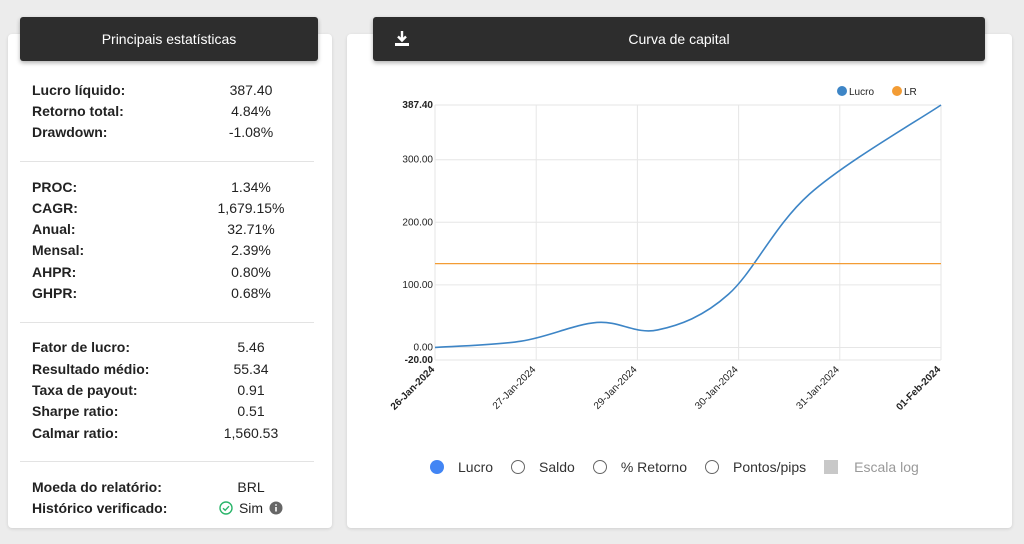  What do you see at coordinates (417, 285) in the screenshot?
I see `y-tick-label: 100.00` at bounding box center [417, 285].